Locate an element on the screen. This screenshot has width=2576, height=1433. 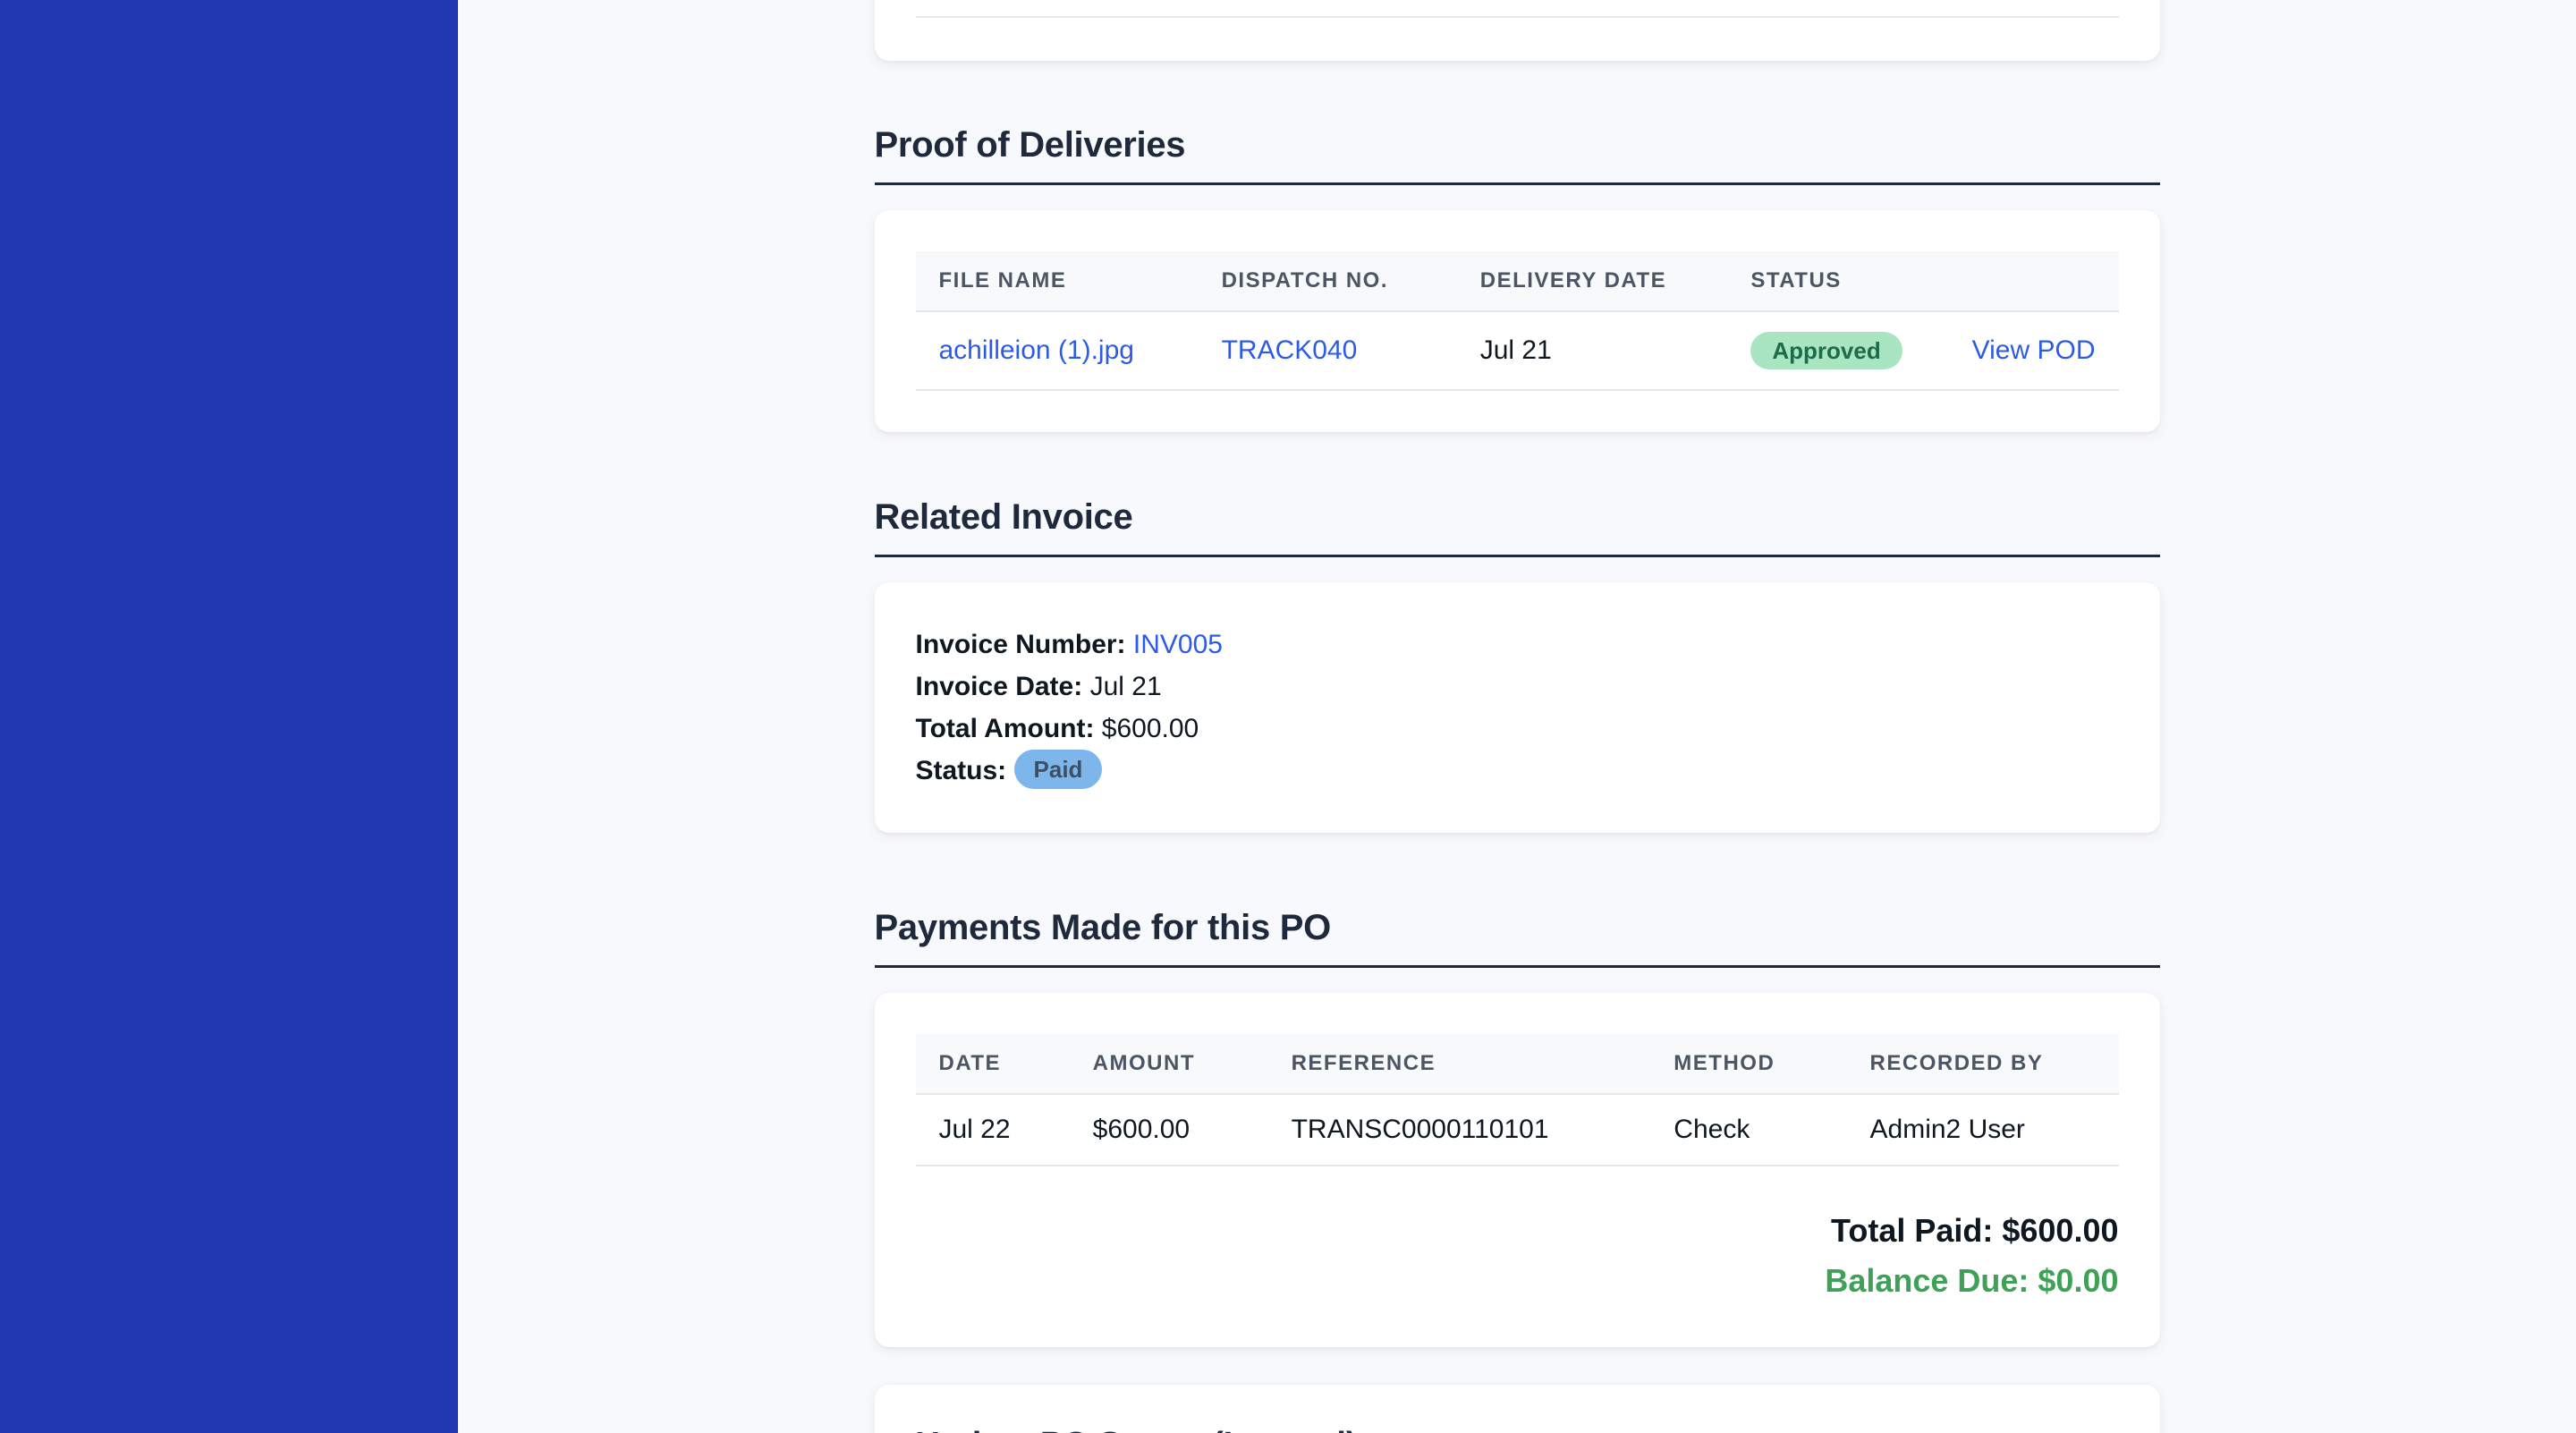
pay-col-reference: REFERENCE is located at coordinates (1459, 1064).